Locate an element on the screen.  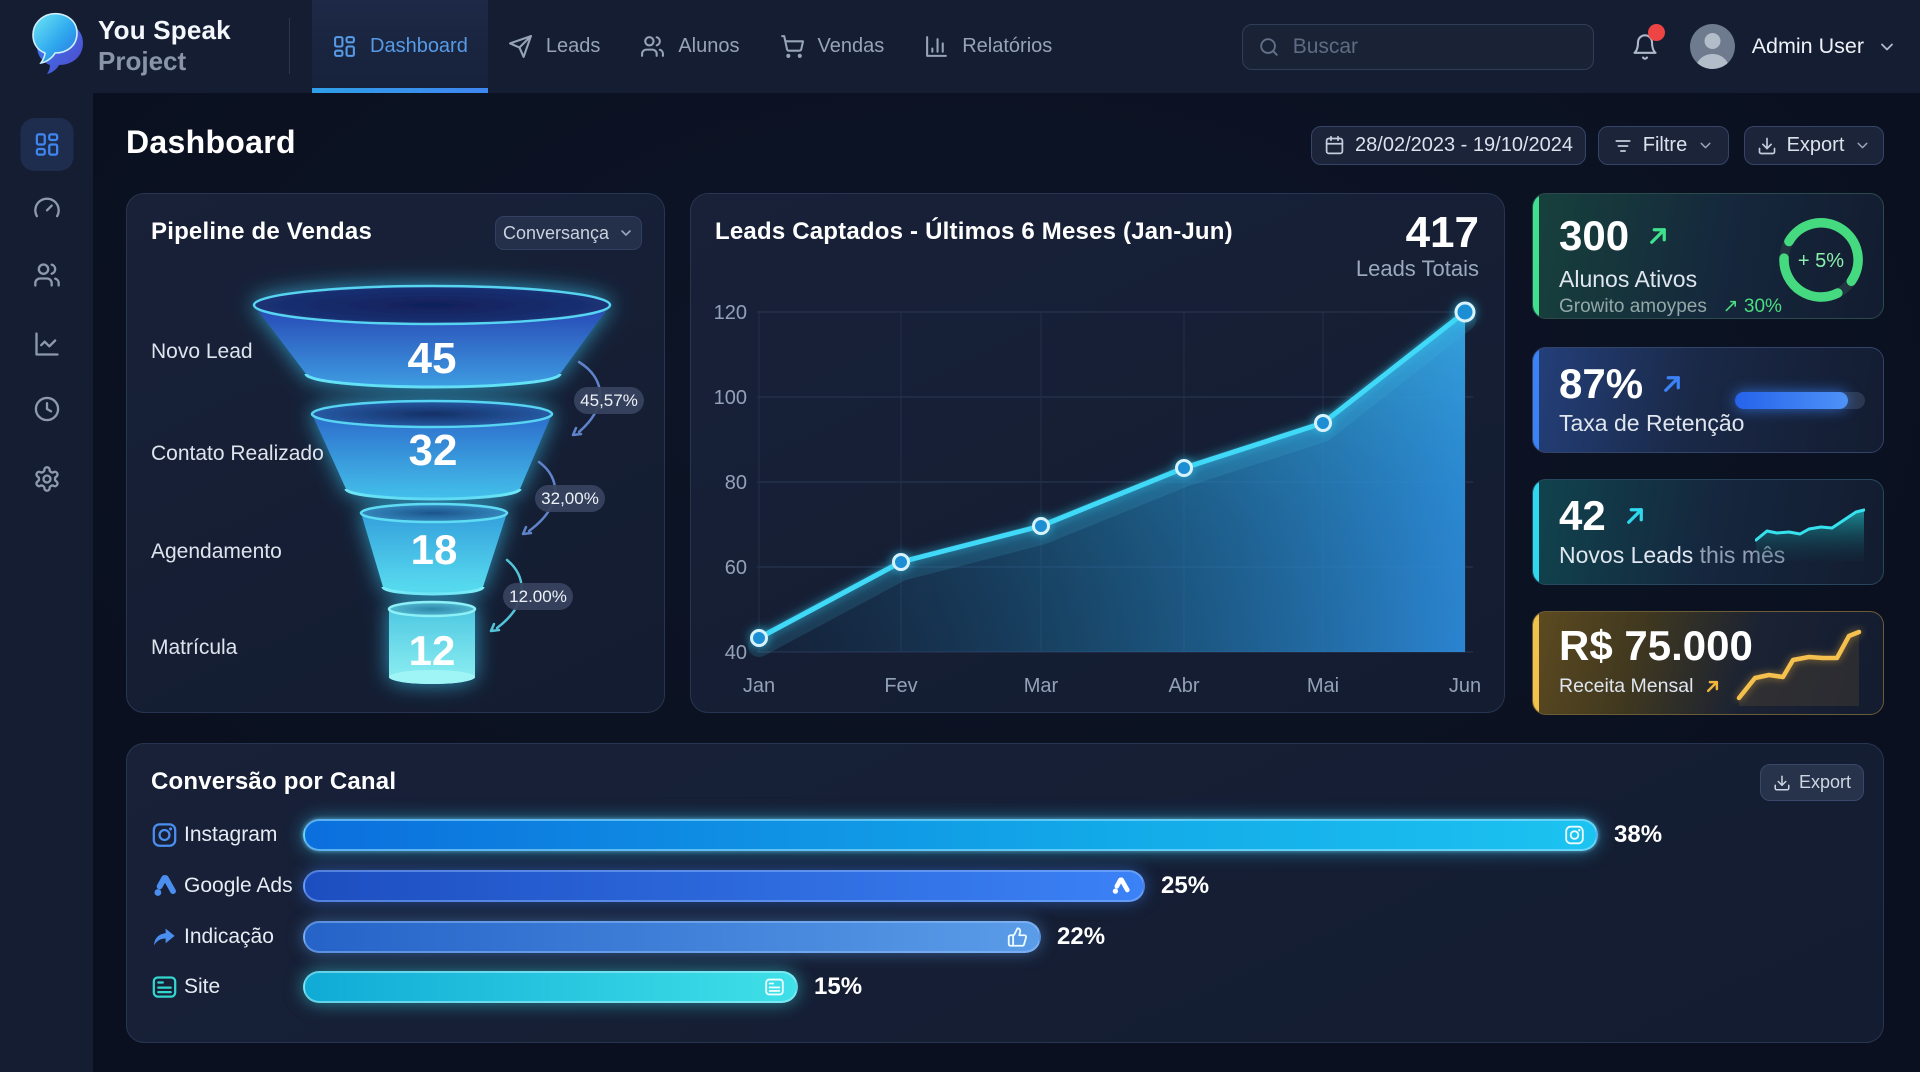
svg-text: 32 is located at coordinates (433, 450).